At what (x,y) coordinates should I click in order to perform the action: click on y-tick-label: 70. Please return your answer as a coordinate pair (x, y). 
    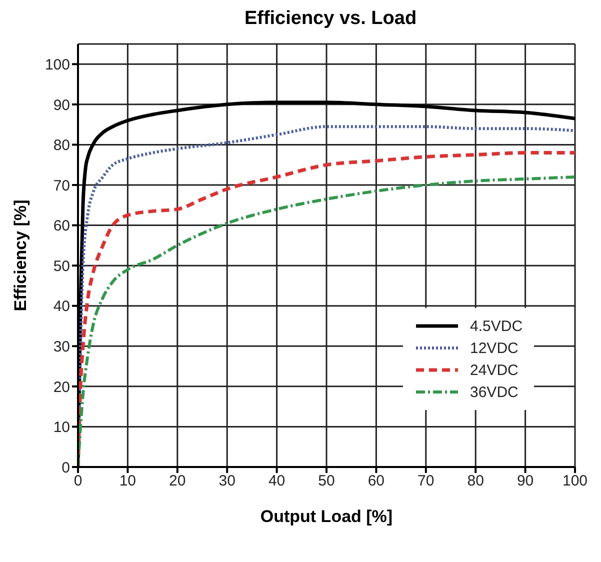
    Looking at the image, I should click on (61, 185).